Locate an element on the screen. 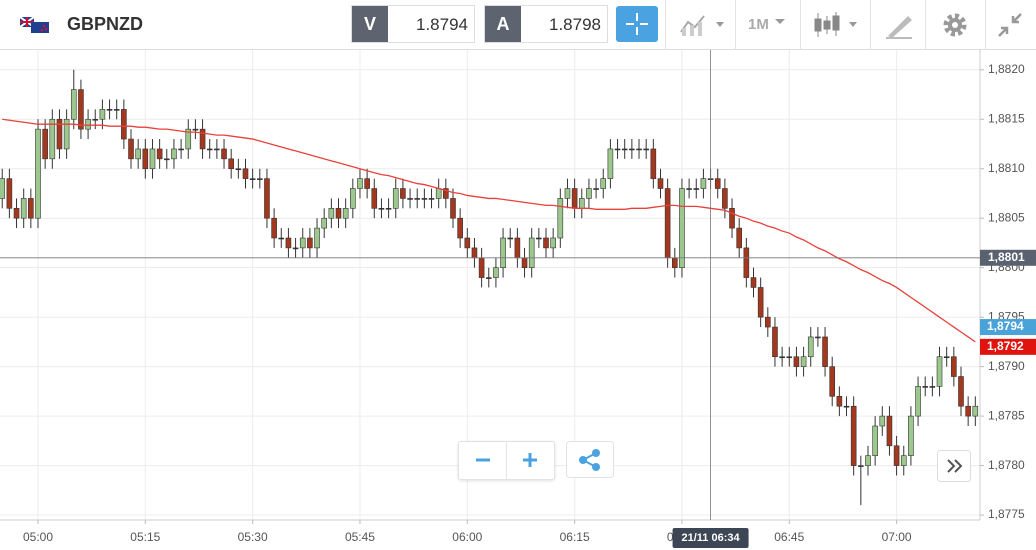 The width and height of the screenshot is (1036, 550). chart-type-button is located at coordinates (703, 25).